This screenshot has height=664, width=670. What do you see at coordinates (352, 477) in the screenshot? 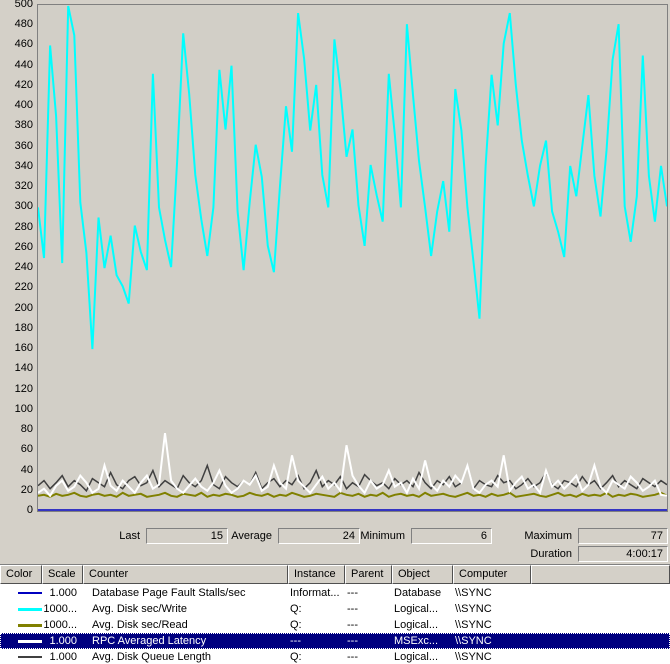
I see `series-avg-disk-queue-length` at bounding box center [352, 477].